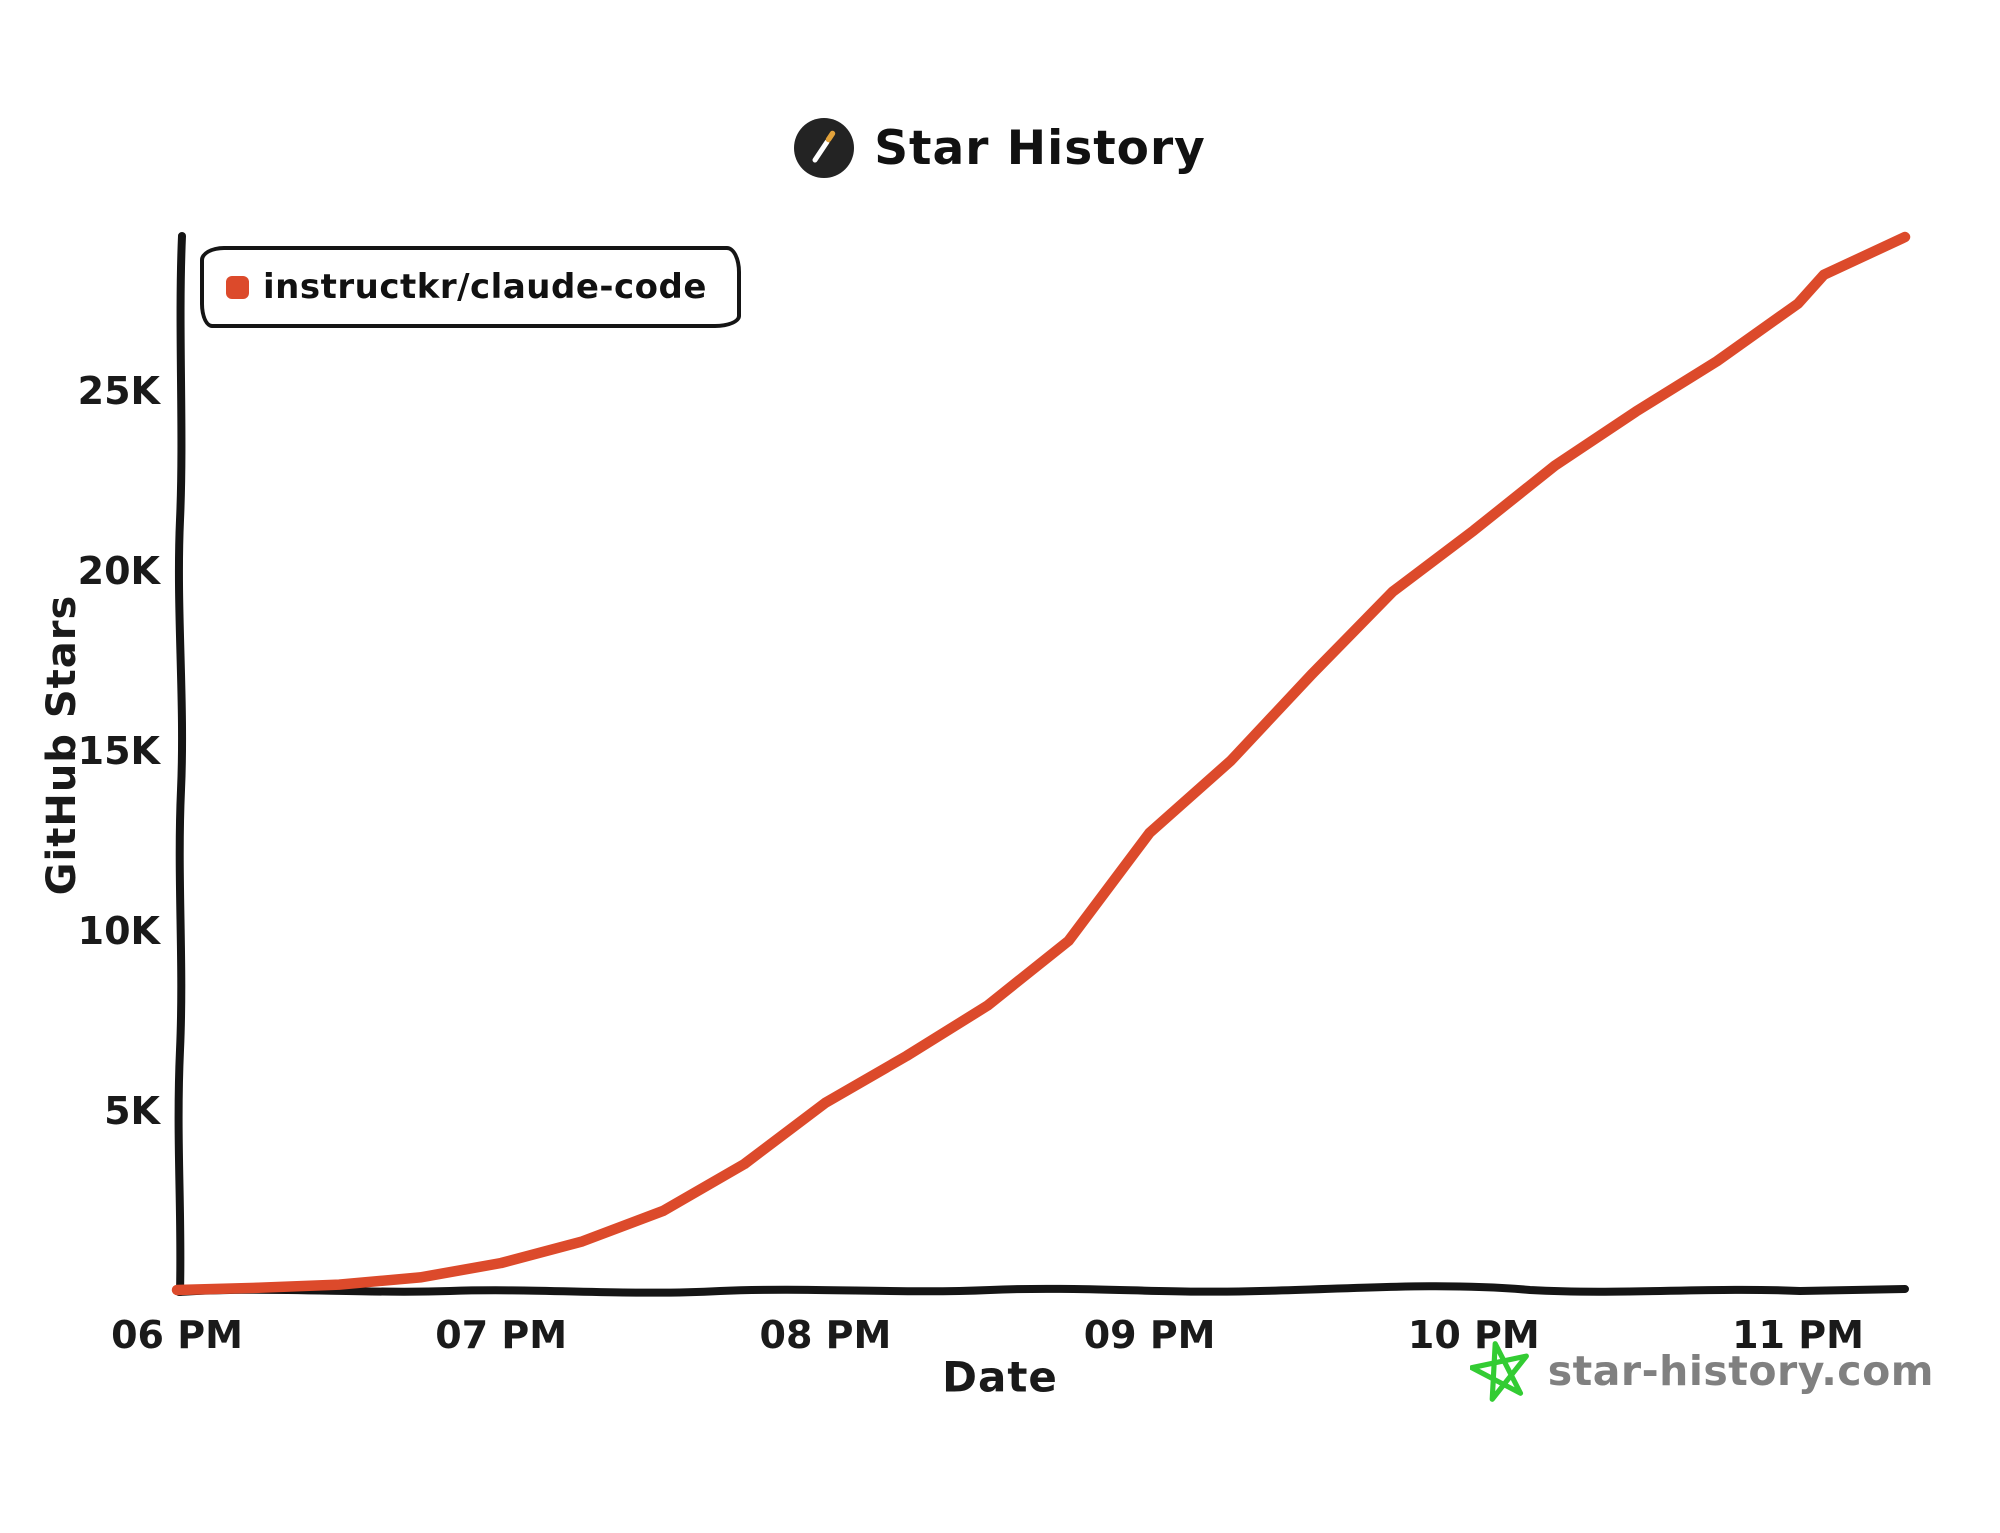 Image resolution: width=2000 pixels, height=1533 pixels. I want to click on y-axis-tick-labels: 5K 10K 15K 20K 25K, so click(120, 751).